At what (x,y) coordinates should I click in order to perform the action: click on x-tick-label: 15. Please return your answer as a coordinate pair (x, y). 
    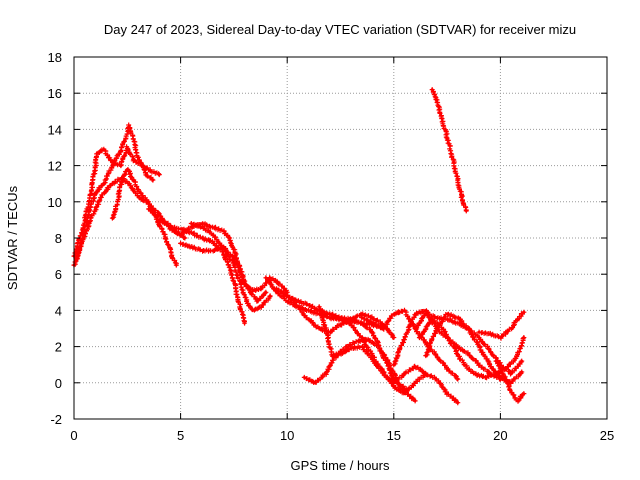
    Looking at the image, I should click on (394, 435).